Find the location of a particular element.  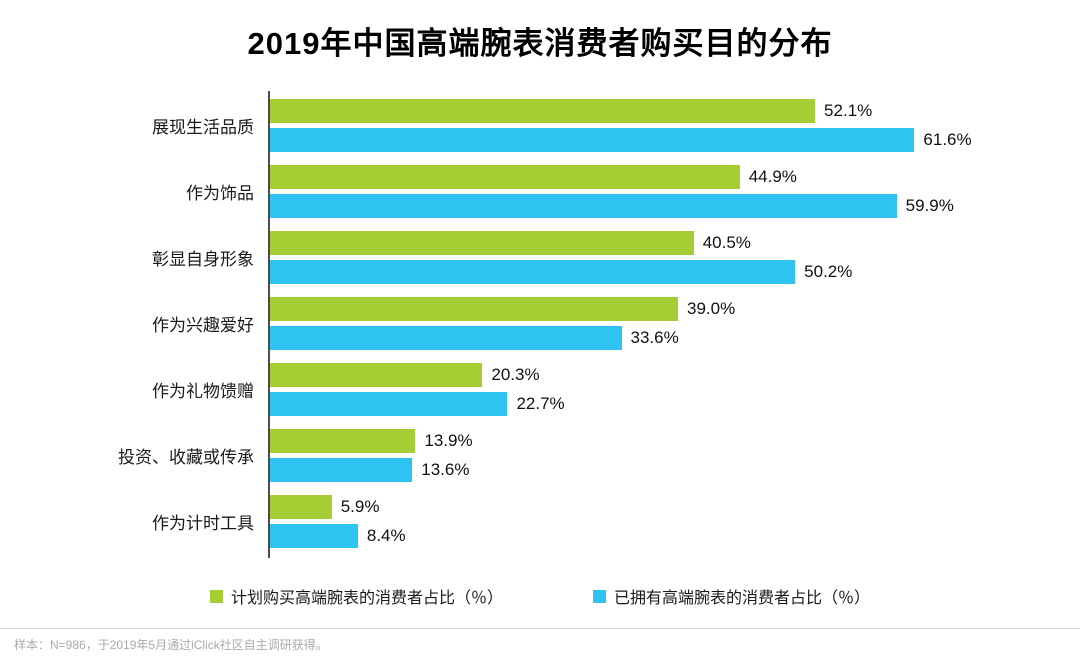

bar-group: 展现生活品质 52.1% 61.6% is located at coordinates (486, 125).